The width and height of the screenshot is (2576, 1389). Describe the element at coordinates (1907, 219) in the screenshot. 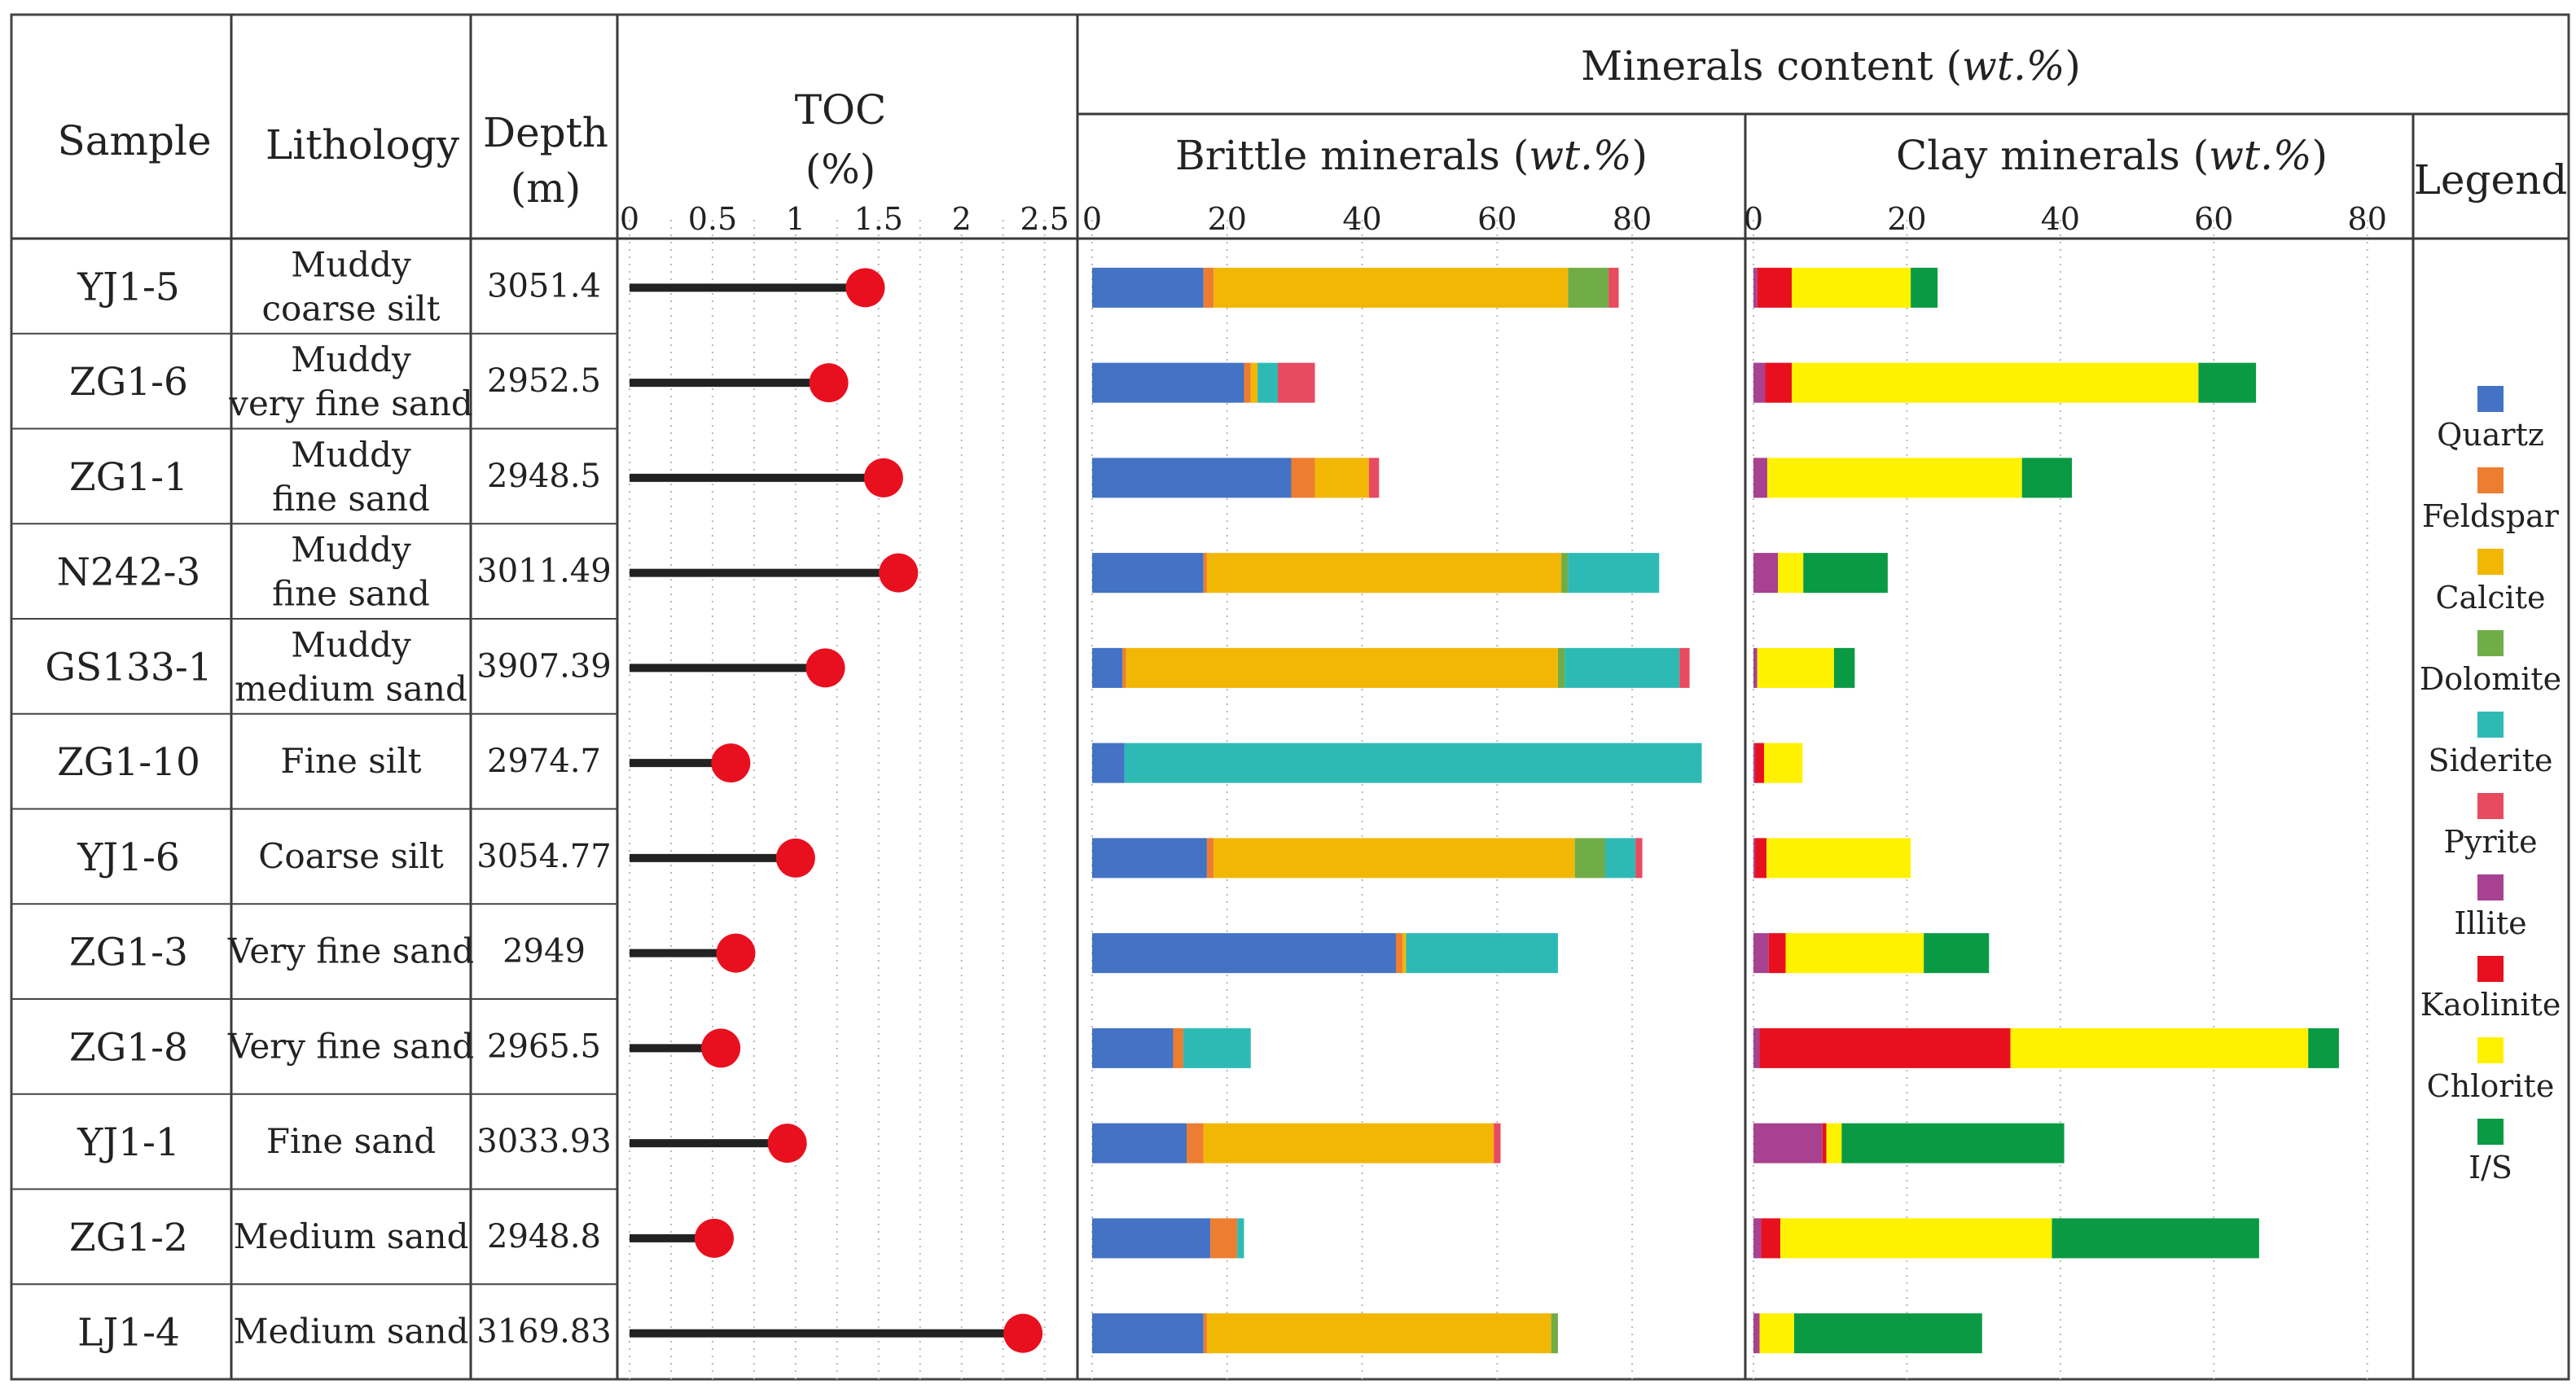

I see `clay-tick-label: 20` at that location.